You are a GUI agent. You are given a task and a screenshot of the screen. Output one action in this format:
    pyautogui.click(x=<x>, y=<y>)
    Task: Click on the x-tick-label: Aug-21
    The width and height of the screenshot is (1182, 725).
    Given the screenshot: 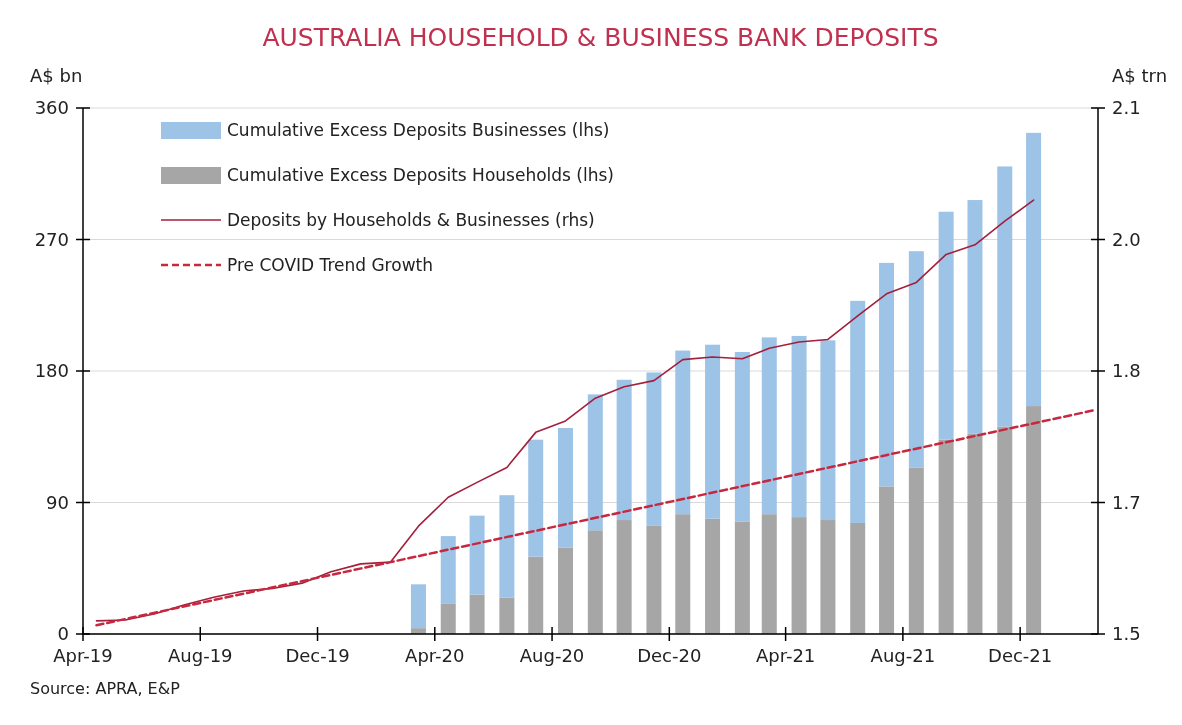 What is the action you would take?
    pyautogui.click(x=903, y=655)
    